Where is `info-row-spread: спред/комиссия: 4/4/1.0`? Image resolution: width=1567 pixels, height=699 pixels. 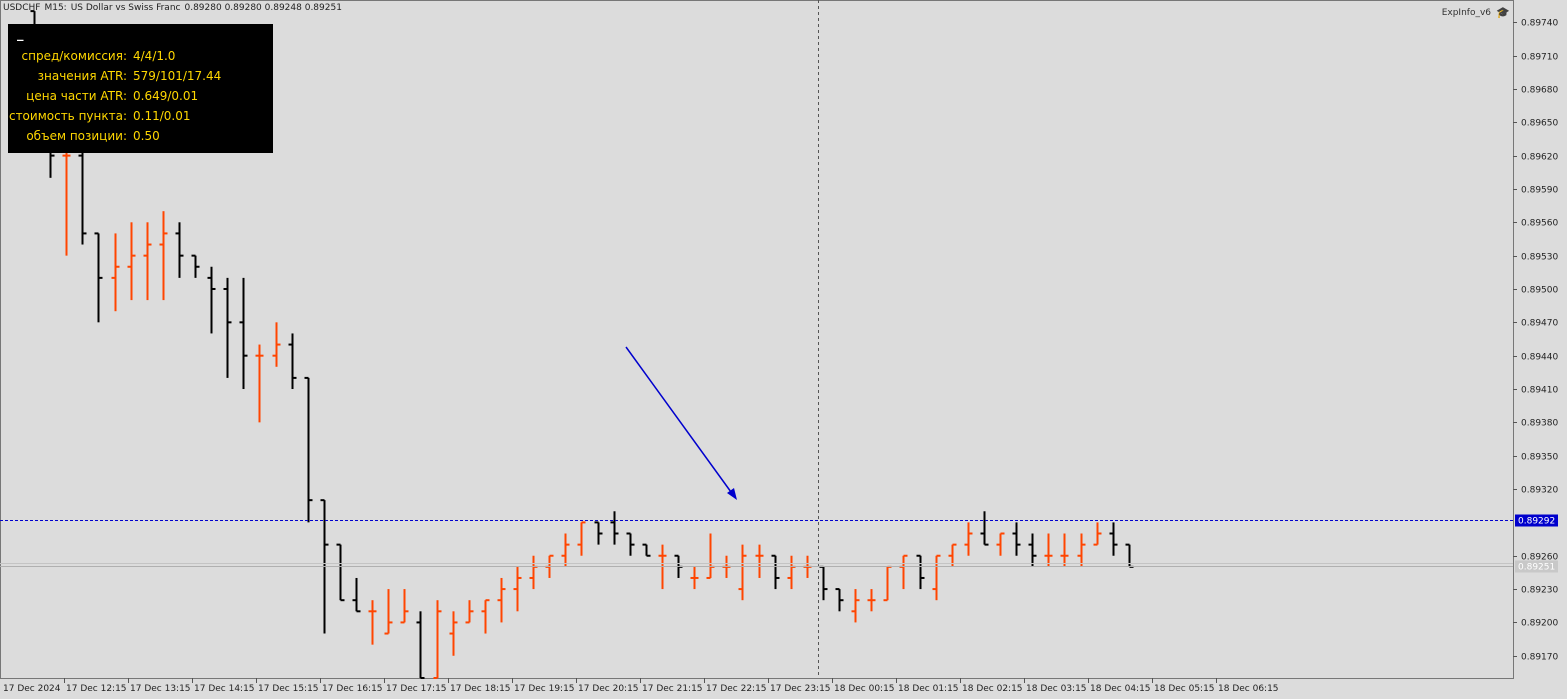
info-row-spread: спред/комиссия: 4/4/1.0 is located at coordinates (140, 56).